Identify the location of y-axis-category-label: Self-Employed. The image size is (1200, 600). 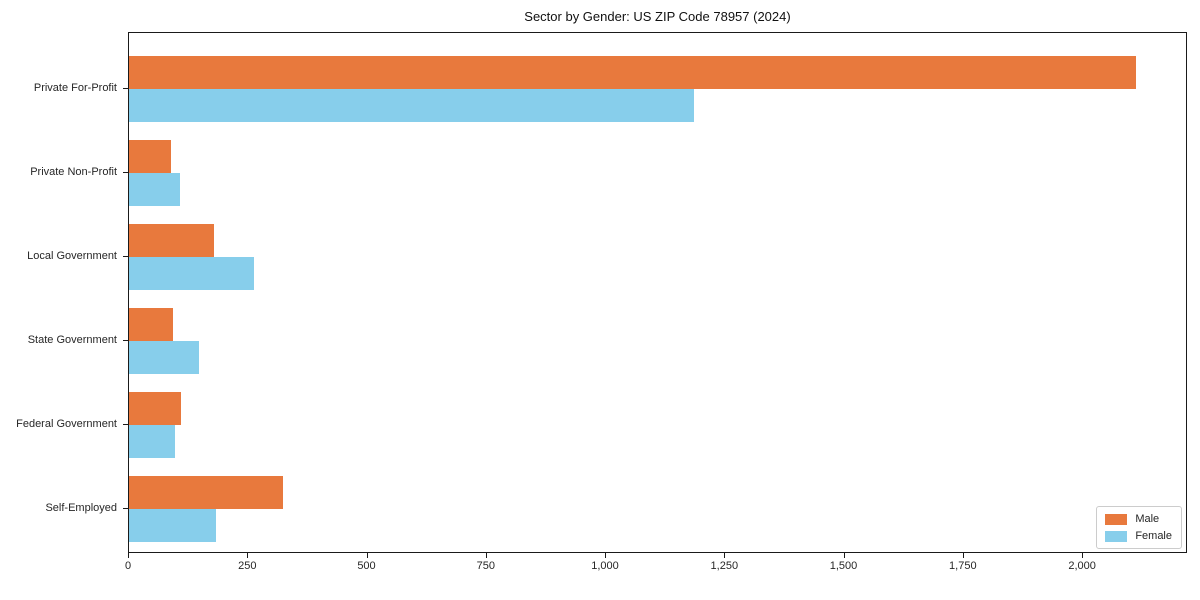
(81, 508).